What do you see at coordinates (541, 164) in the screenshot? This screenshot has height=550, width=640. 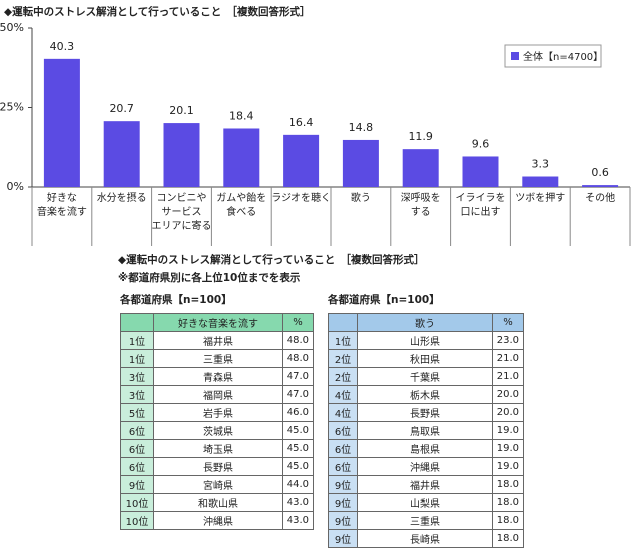 I see `value-label: 3.3` at bounding box center [541, 164].